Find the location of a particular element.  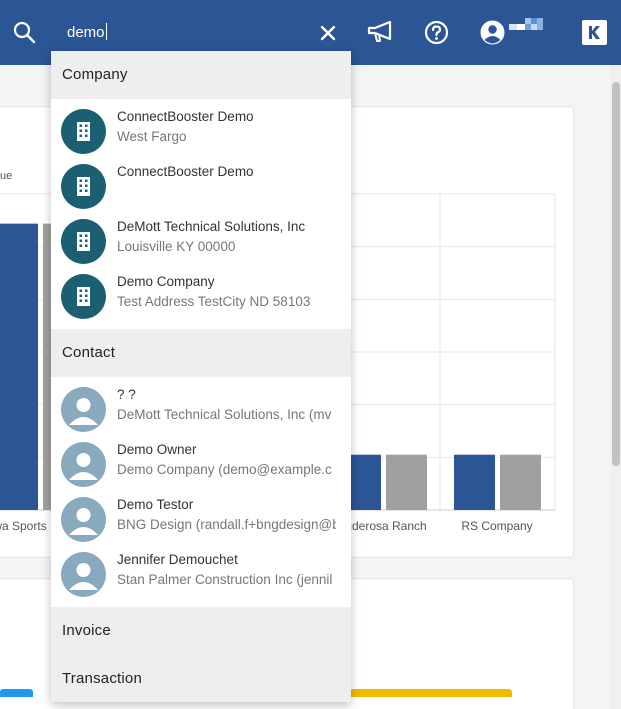

scrollbar-thumb is located at coordinates (616, 274).